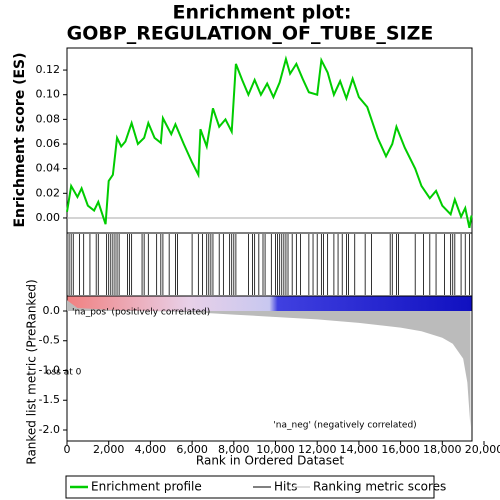 The image size is (500, 500). Describe the element at coordinates (482, 449) in the screenshot. I see `x-tick-label: 20,000` at that location.